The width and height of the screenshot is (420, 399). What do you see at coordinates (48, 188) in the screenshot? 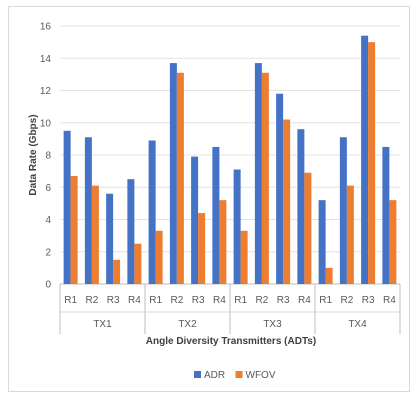
I see `y-tick-label: 6` at bounding box center [48, 188].